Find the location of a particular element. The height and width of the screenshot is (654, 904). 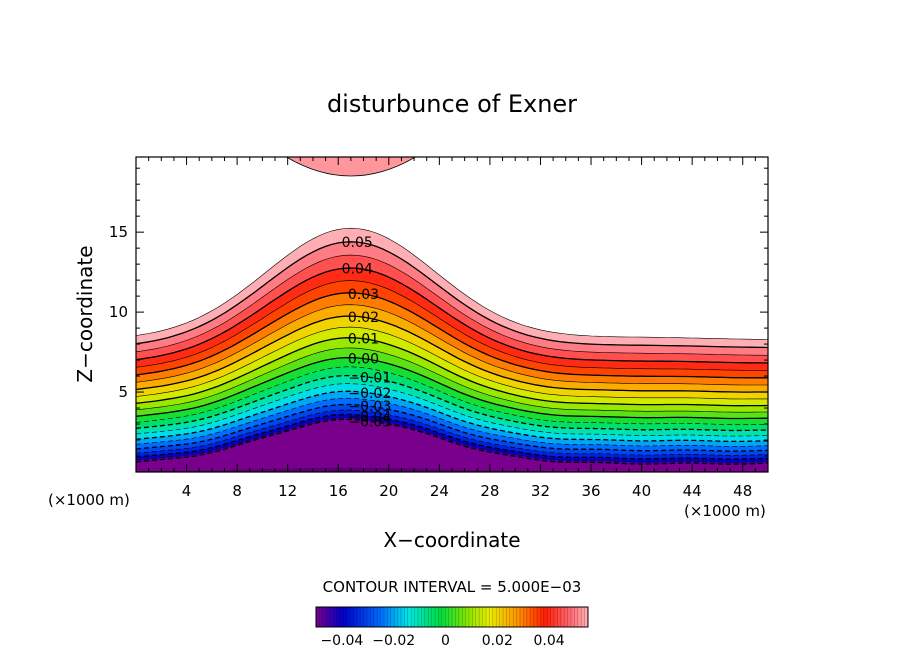

contour-label: −0.02 is located at coordinates (369, 394).